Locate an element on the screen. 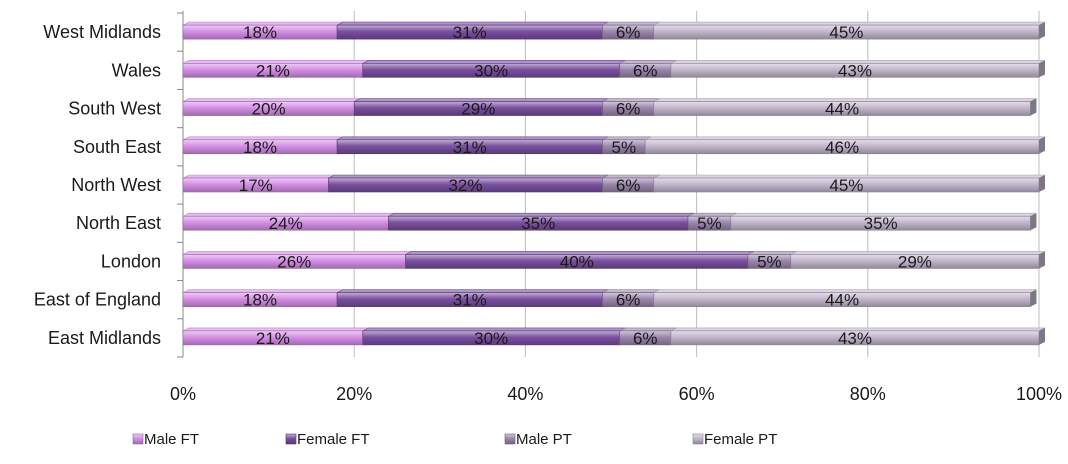 The height and width of the screenshot is (464, 1068). x-tick-label: 20% is located at coordinates (354, 394).